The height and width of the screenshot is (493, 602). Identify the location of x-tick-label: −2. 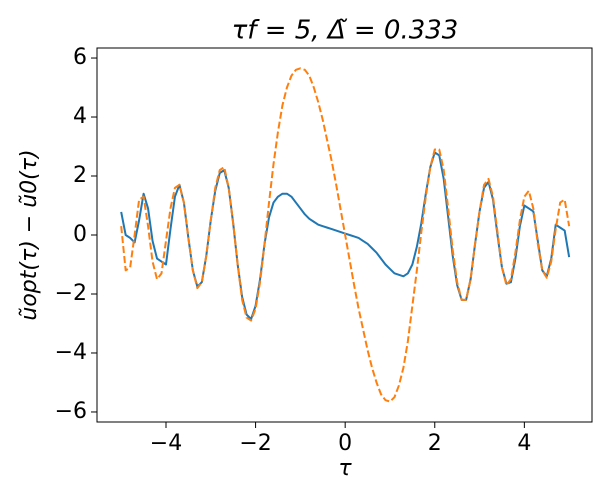
(255, 443).